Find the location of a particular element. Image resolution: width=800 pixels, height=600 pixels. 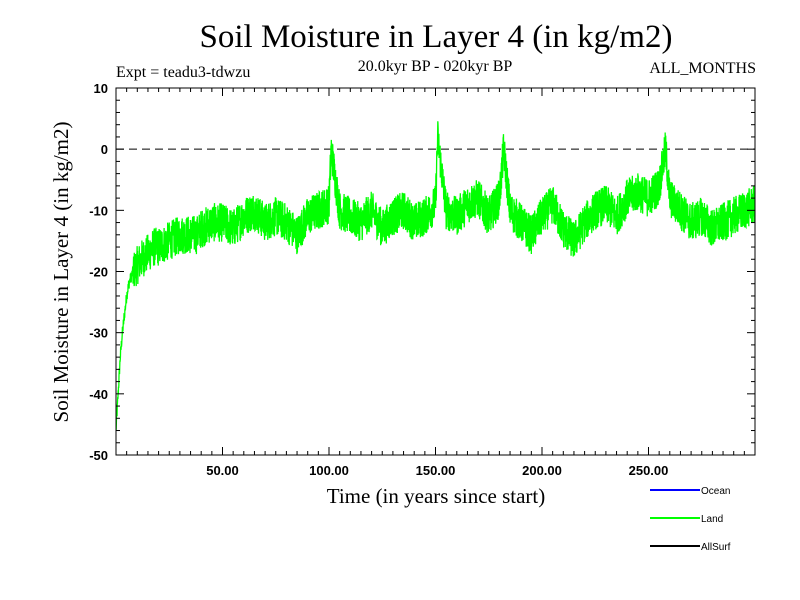

months-label: ALL_MONTHS is located at coordinates (702, 68).